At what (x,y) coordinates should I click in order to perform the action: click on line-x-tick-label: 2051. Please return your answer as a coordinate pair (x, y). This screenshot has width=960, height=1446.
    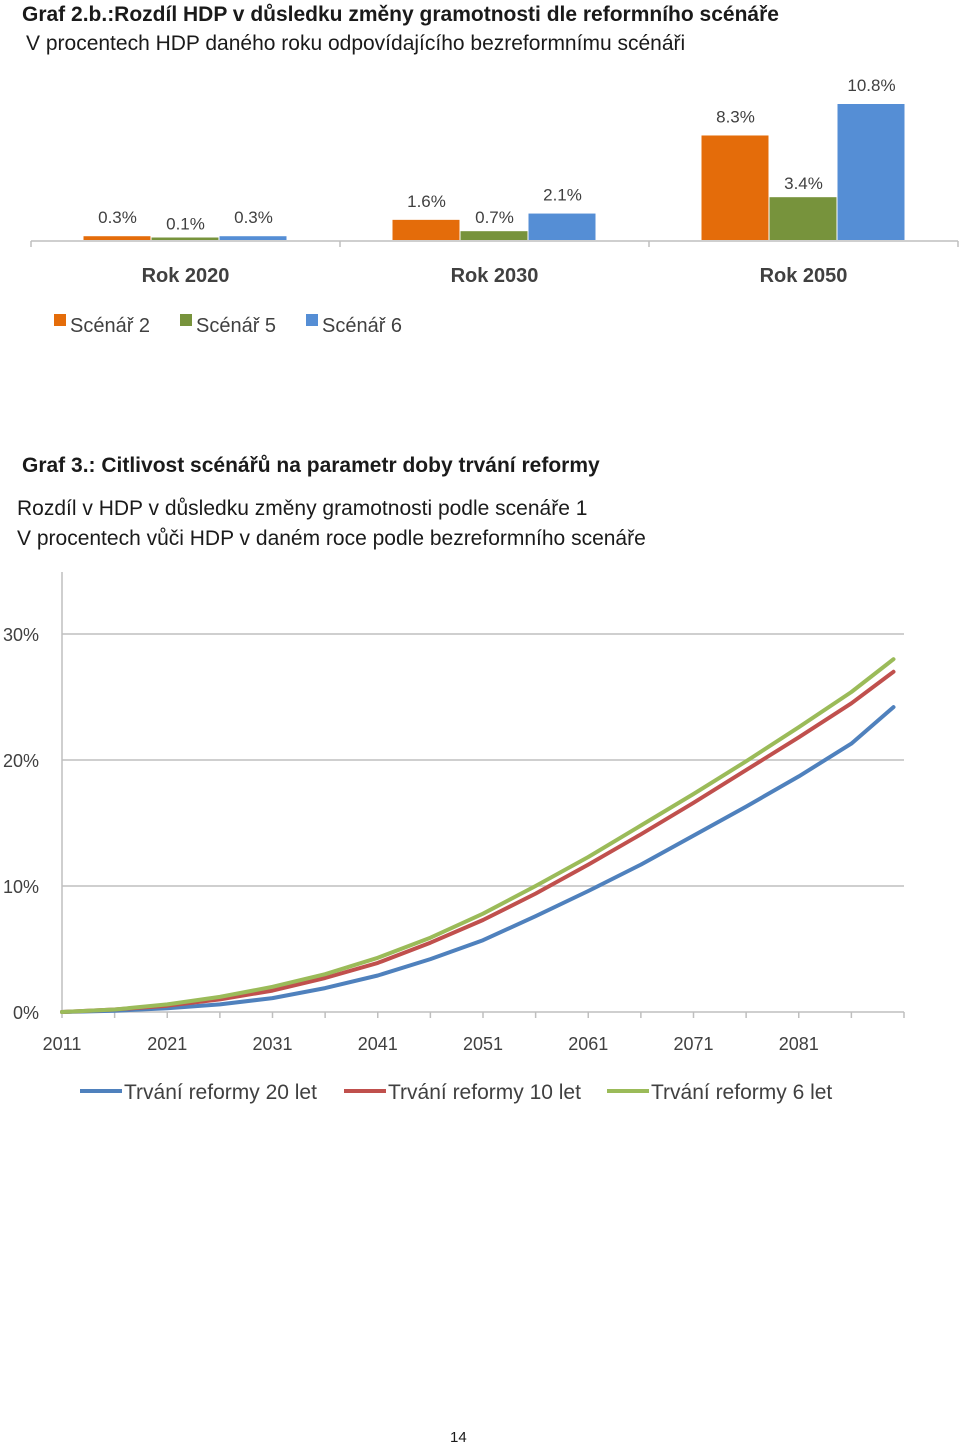
    Looking at the image, I should click on (483, 1044).